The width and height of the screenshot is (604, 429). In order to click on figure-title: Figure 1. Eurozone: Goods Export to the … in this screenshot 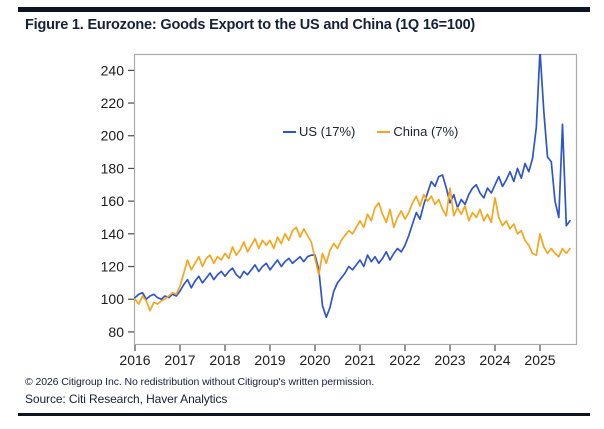, I will do `click(250, 25)`.